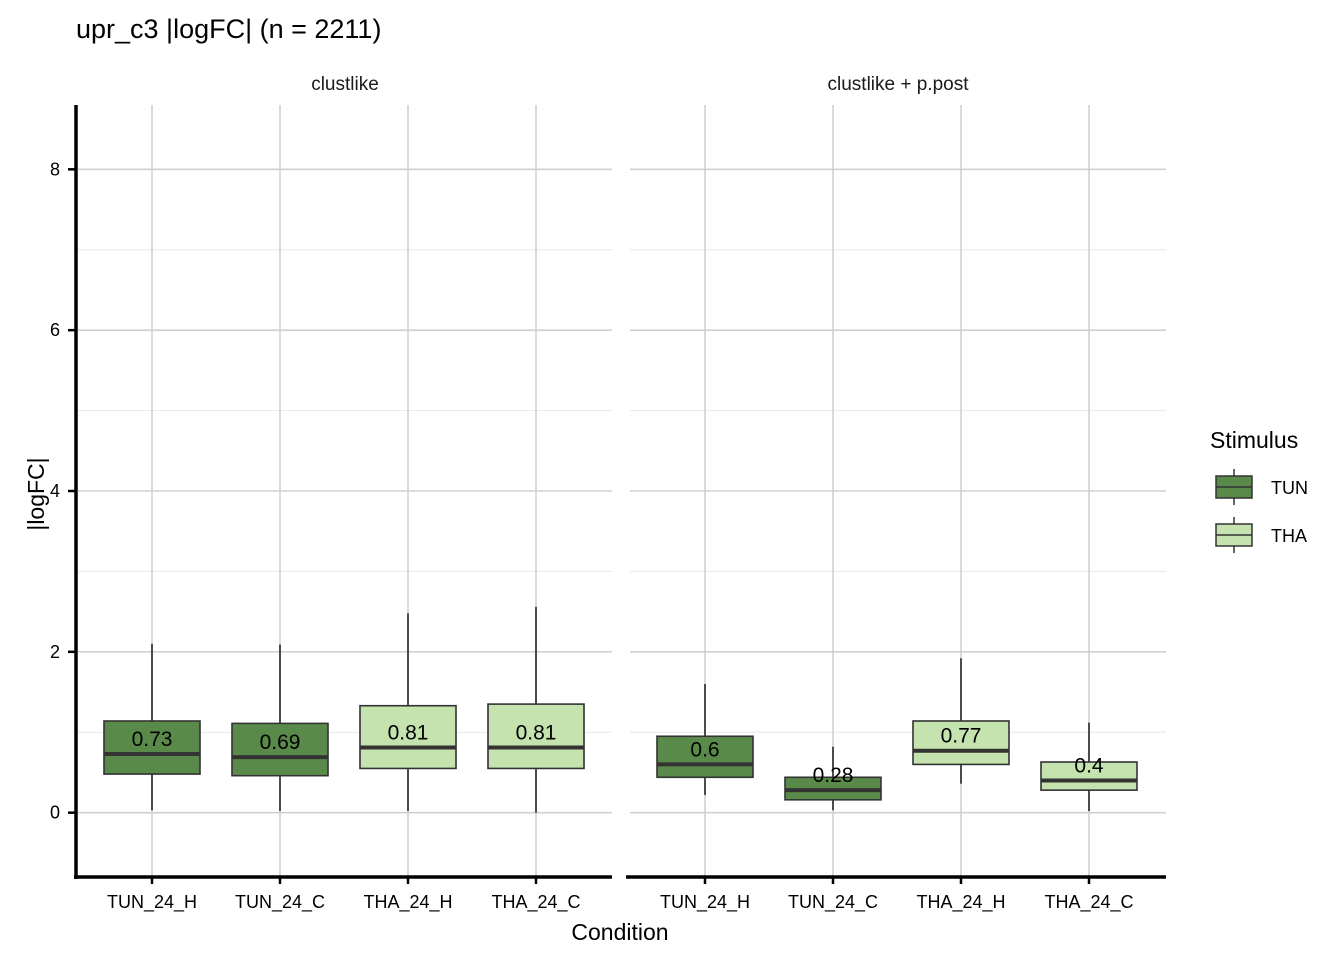 The width and height of the screenshot is (1344, 965). I want to click on legend-title: Stimulus, so click(1254, 440).